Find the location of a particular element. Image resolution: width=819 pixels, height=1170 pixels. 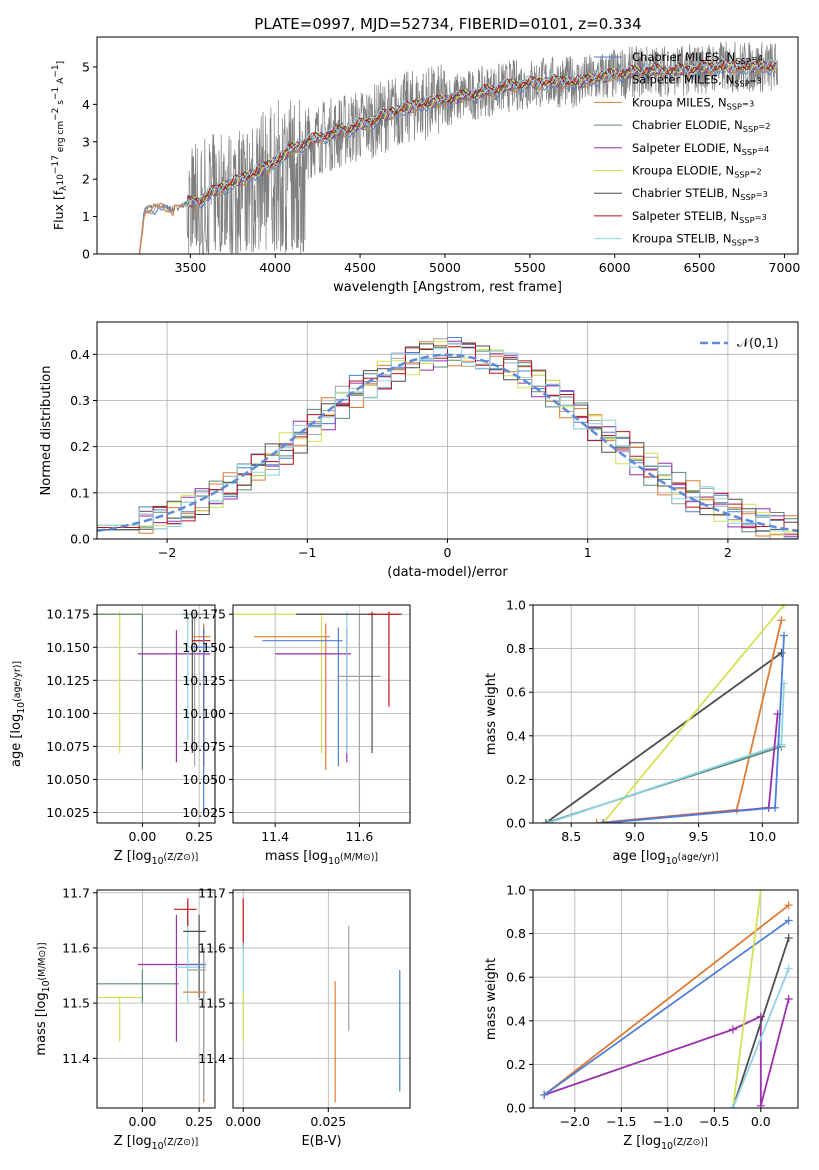

x-tick-label: 6500 is located at coordinates (700, 267).